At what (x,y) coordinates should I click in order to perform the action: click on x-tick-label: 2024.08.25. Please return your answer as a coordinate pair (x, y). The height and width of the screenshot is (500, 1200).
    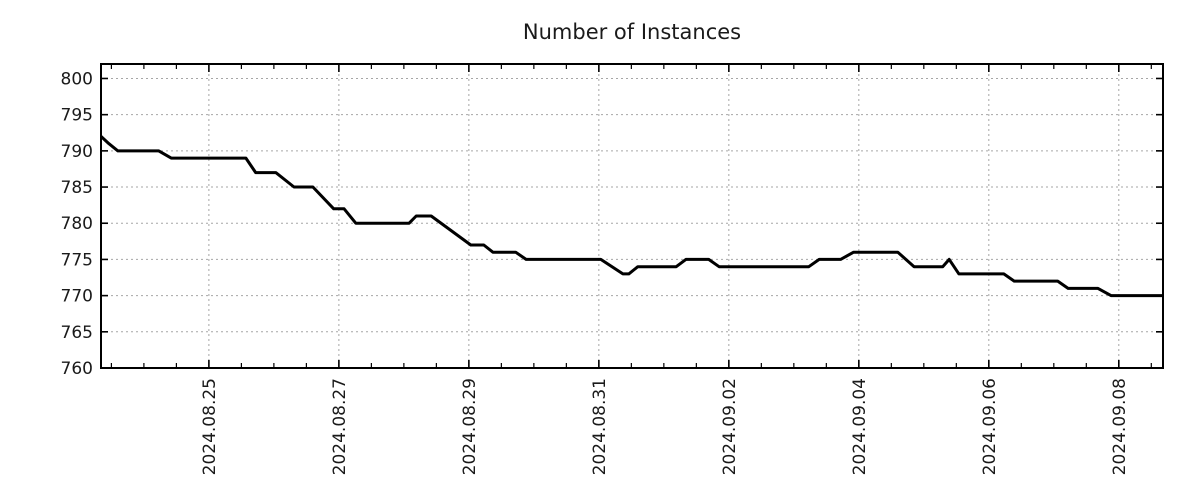
    Looking at the image, I should click on (210, 426).